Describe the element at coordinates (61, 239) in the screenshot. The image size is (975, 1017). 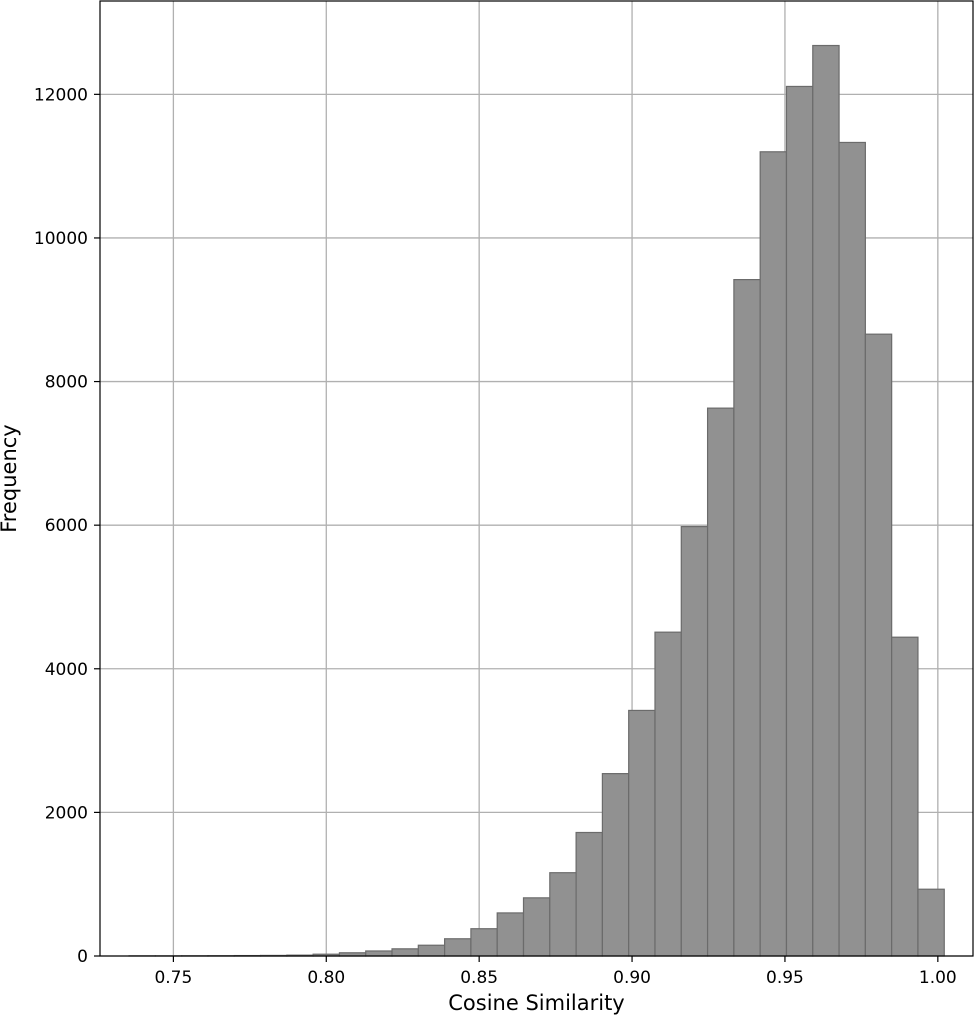
I see `y-tick-label: 10000` at that location.